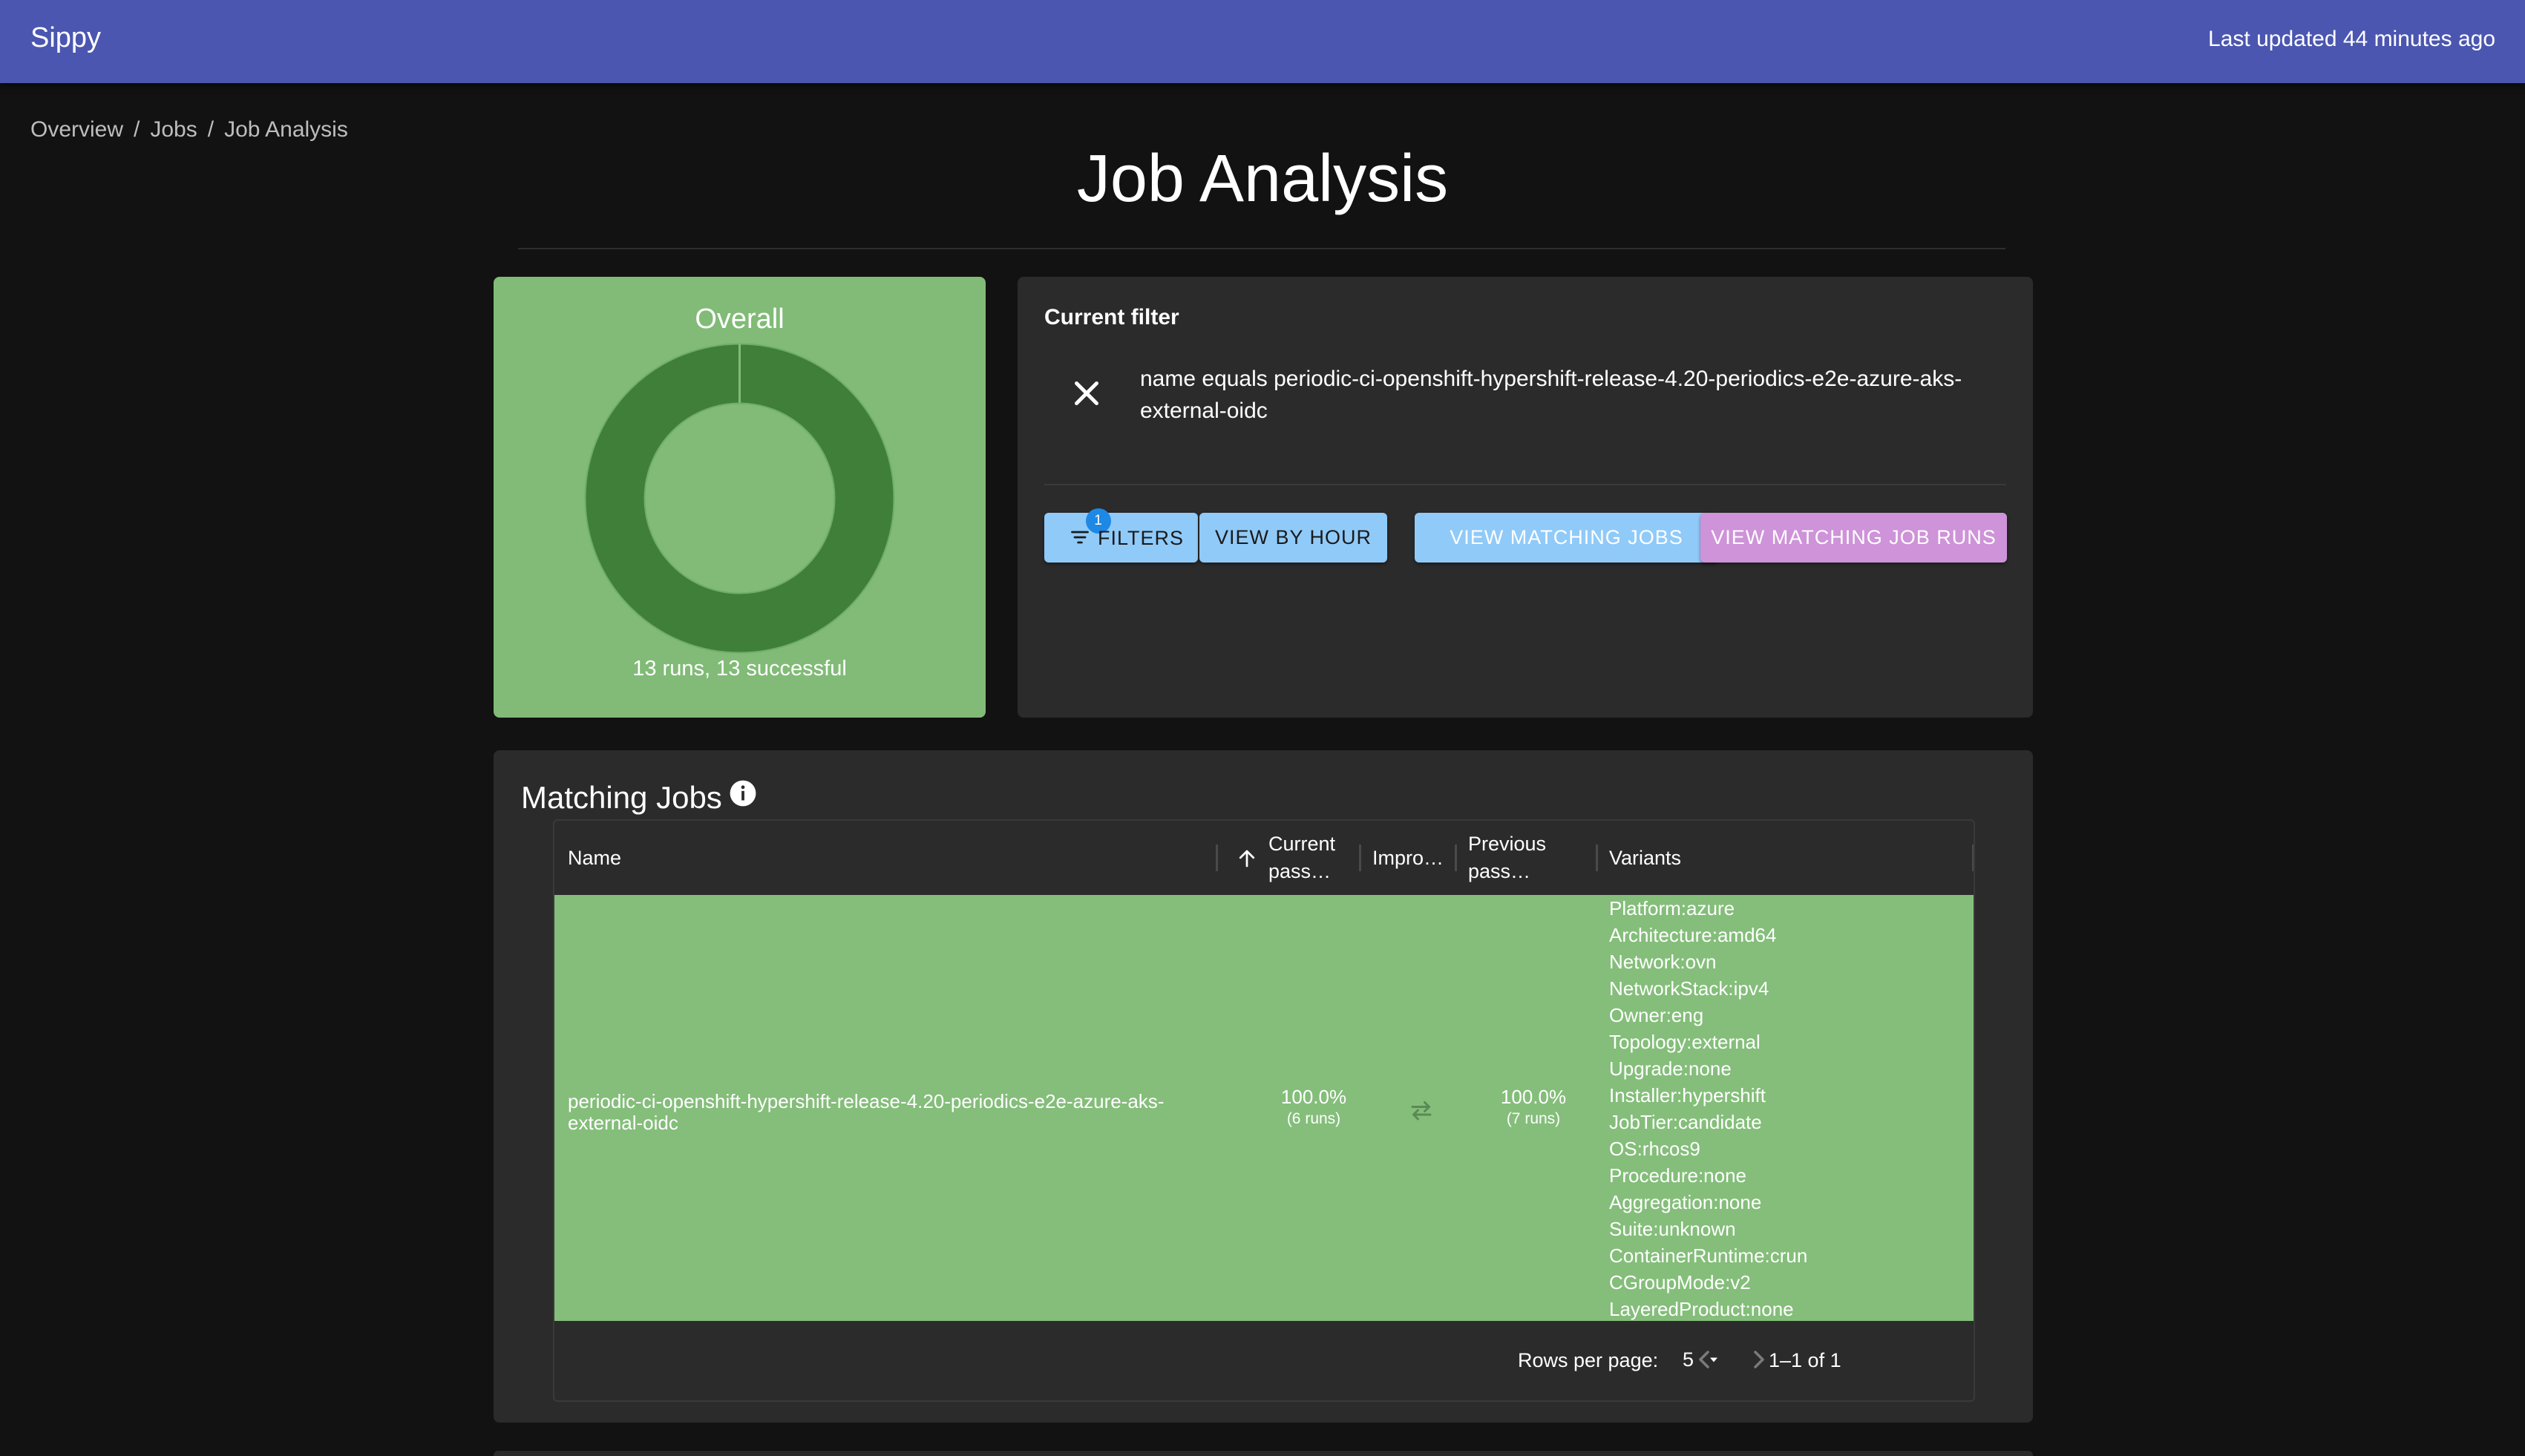 This screenshot has width=2525, height=1456. I want to click on breadcrumb: Overview / Jobs / Job Analysis, so click(189, 130).